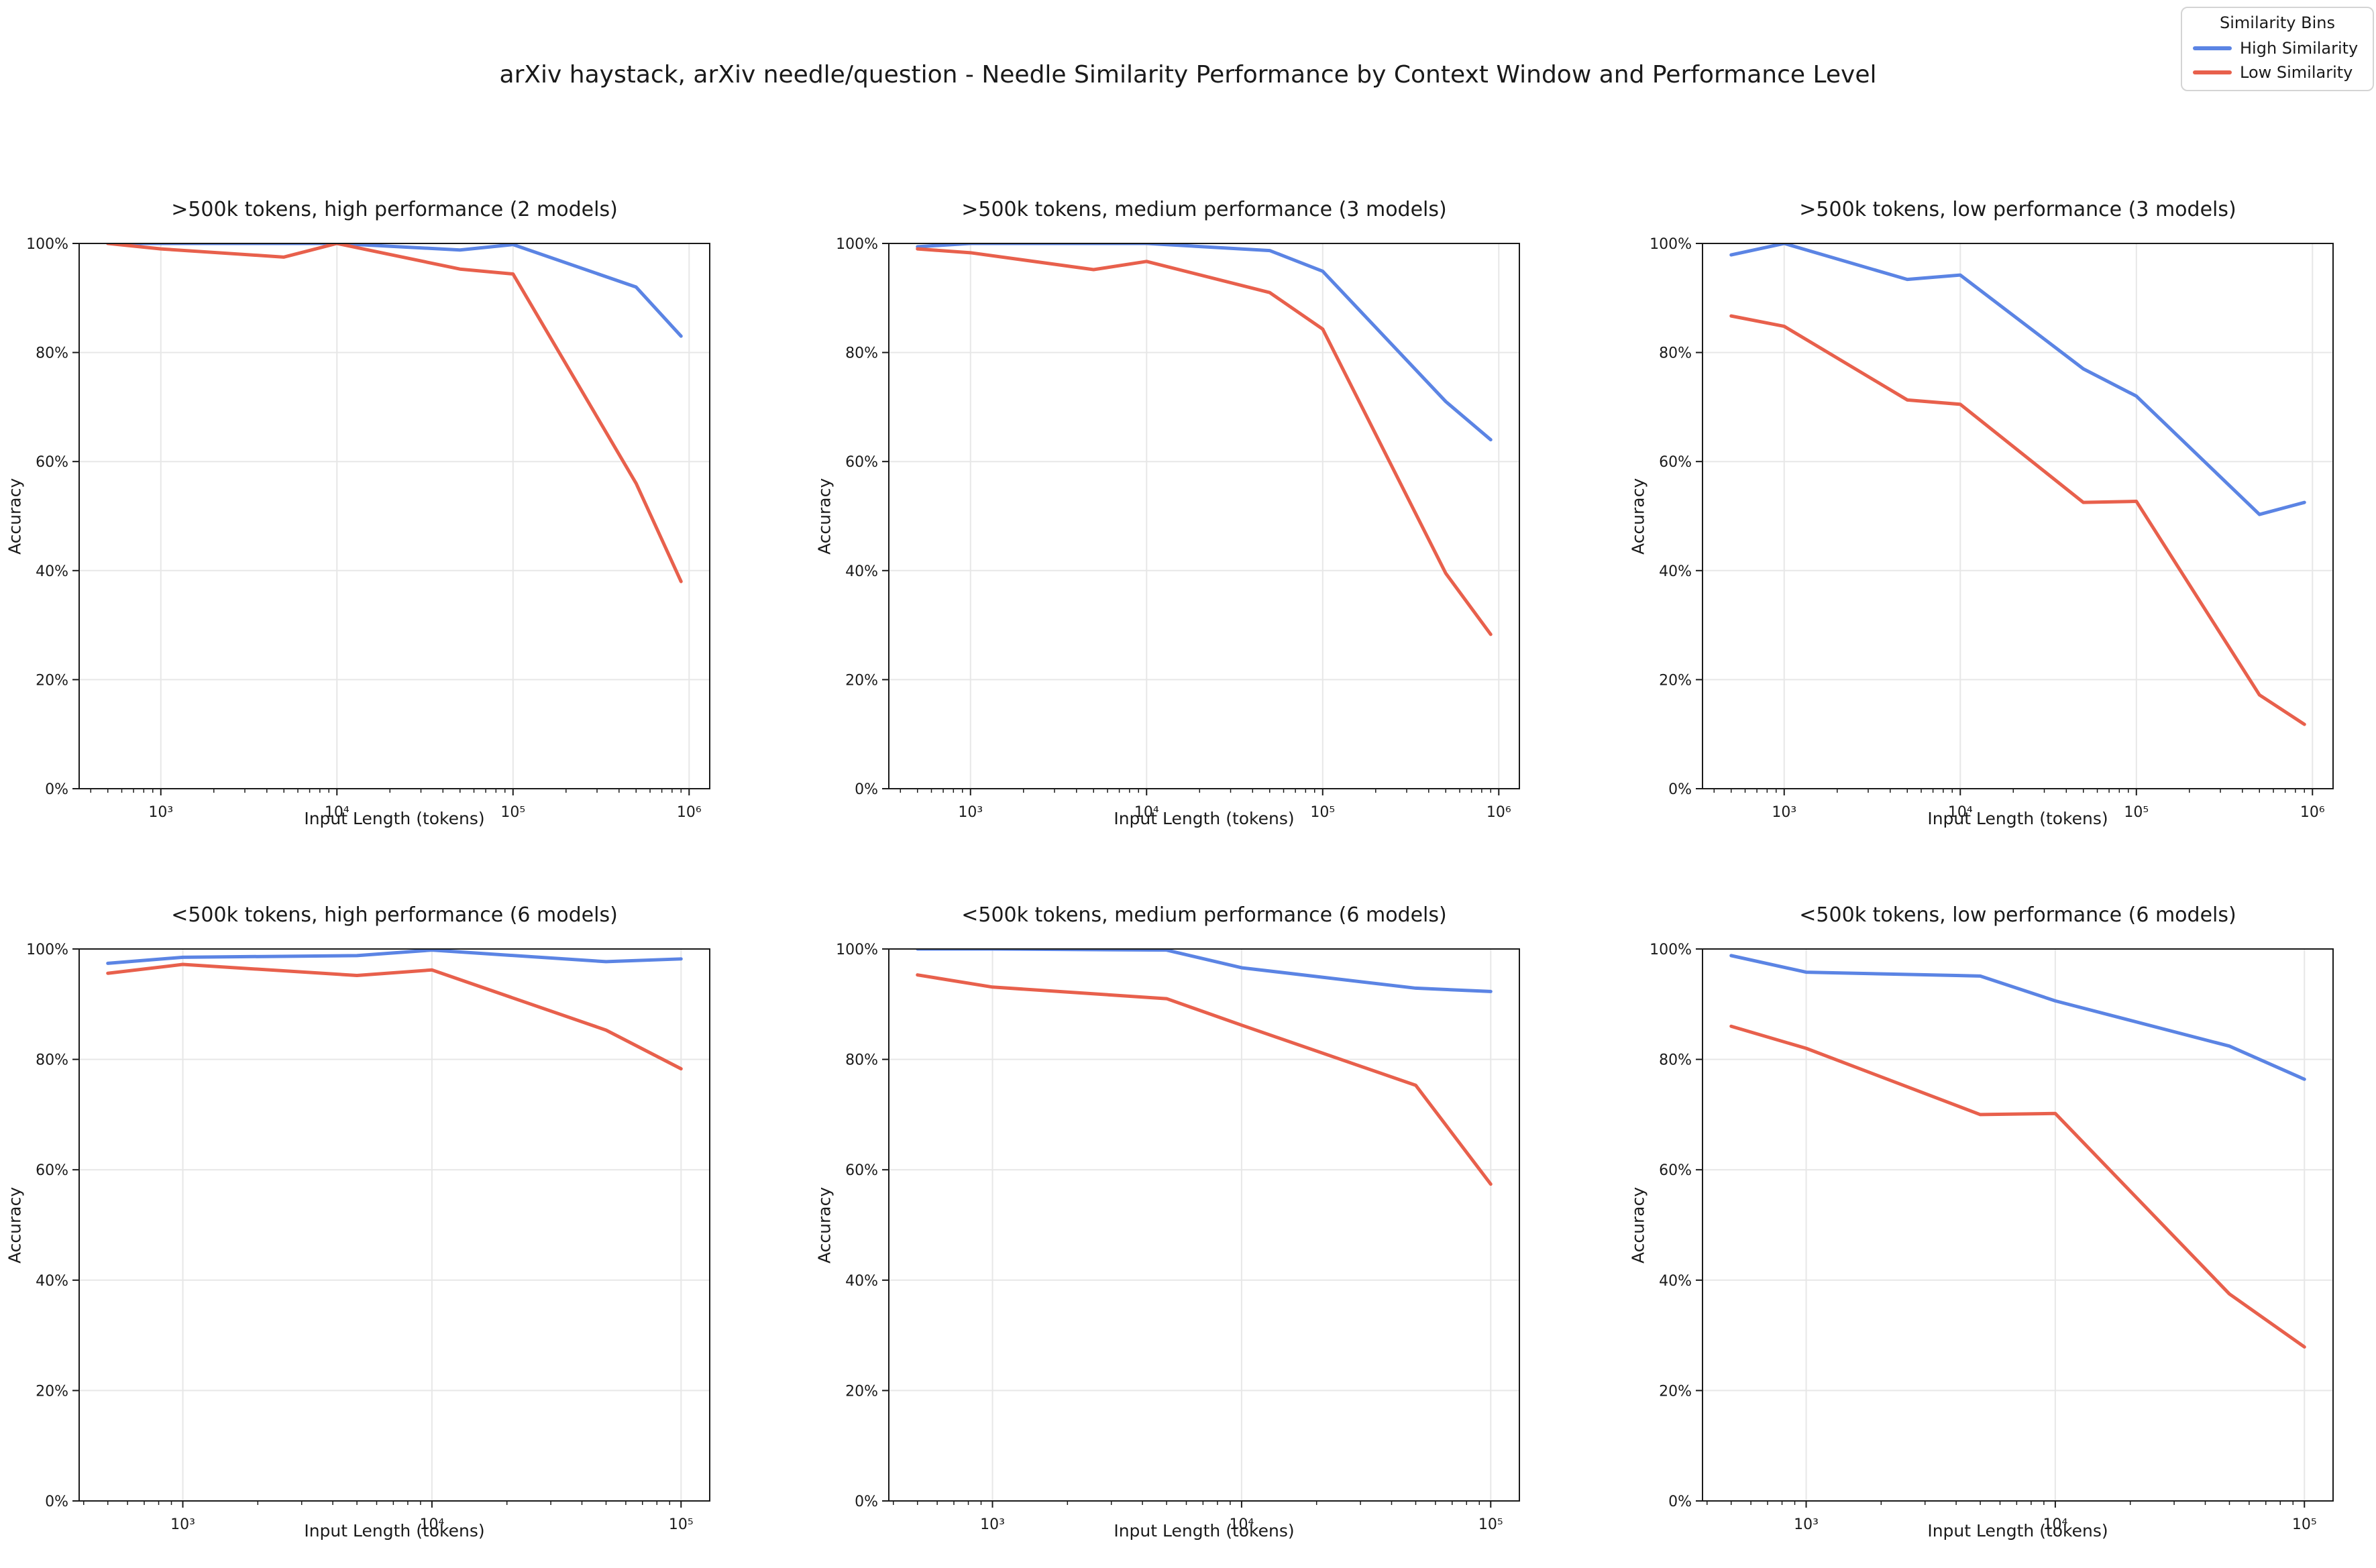 Image resolution: width=2376 pixels, height=1568 pixels. Describe the element at coordinates (2212, 72) in the screenshot. I see `low-similarity-line-swatch` at that location.